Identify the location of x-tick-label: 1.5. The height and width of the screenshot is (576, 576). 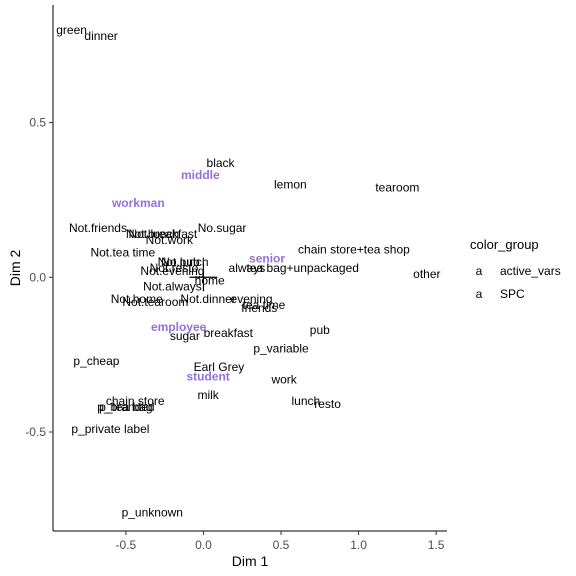
(436, 545).